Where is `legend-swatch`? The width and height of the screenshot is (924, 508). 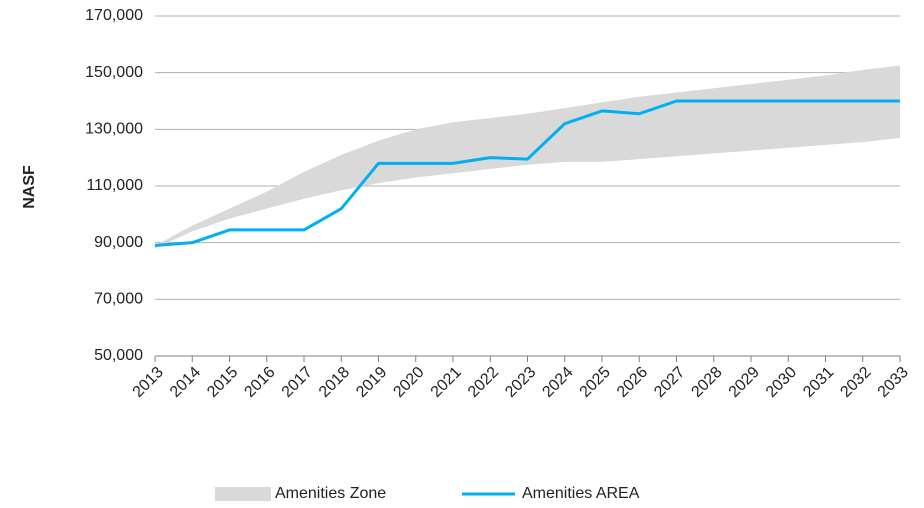
legend-swatch is located at coordinates (243, 494).